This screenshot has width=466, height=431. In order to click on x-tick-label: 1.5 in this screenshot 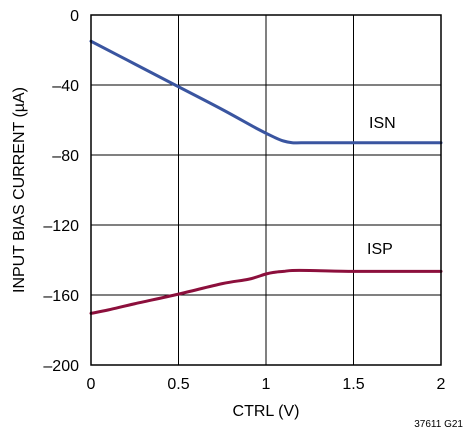, I will do `click(353, 384)`.